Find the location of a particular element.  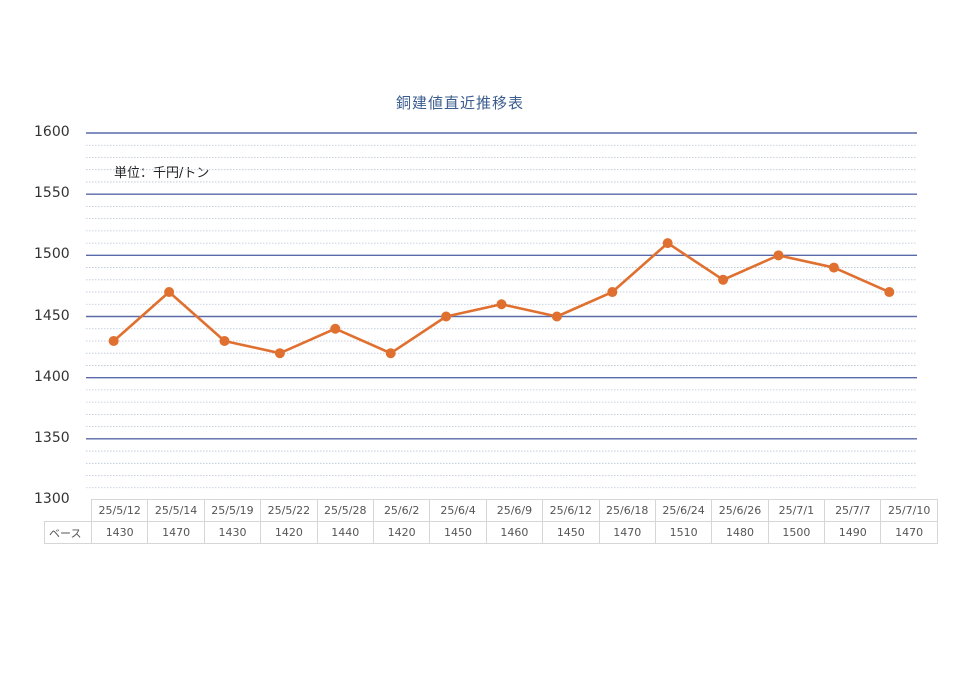

x-tick-label: 25/6/26 is located at coordinates (740, 510).